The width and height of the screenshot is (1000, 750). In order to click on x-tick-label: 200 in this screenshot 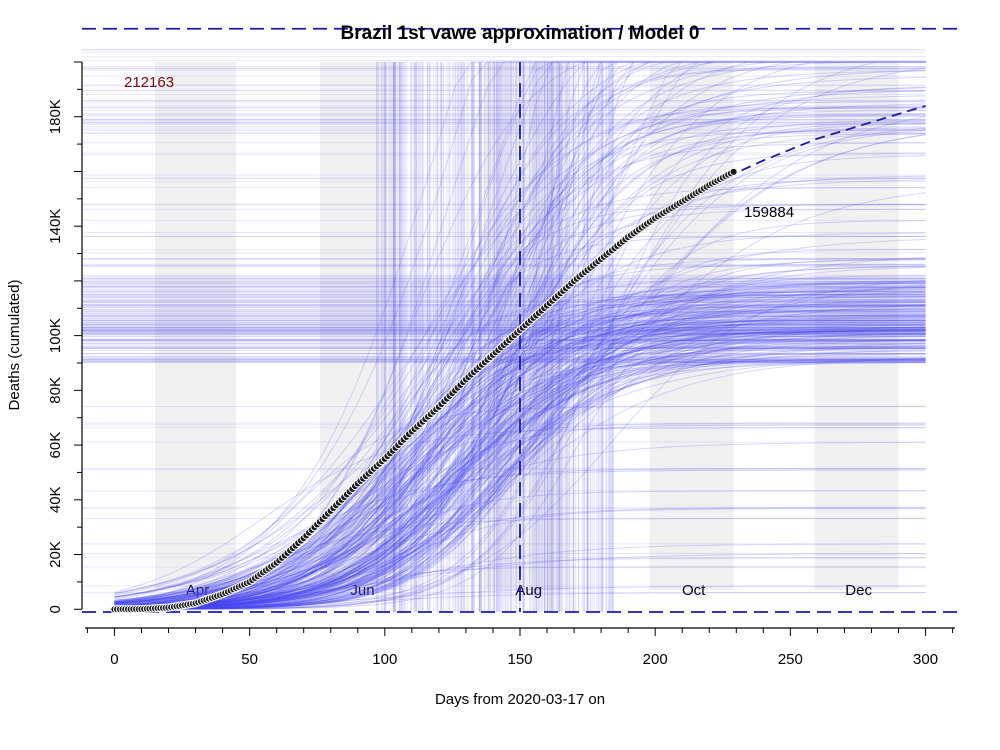, I will do `click(655, 659)`.